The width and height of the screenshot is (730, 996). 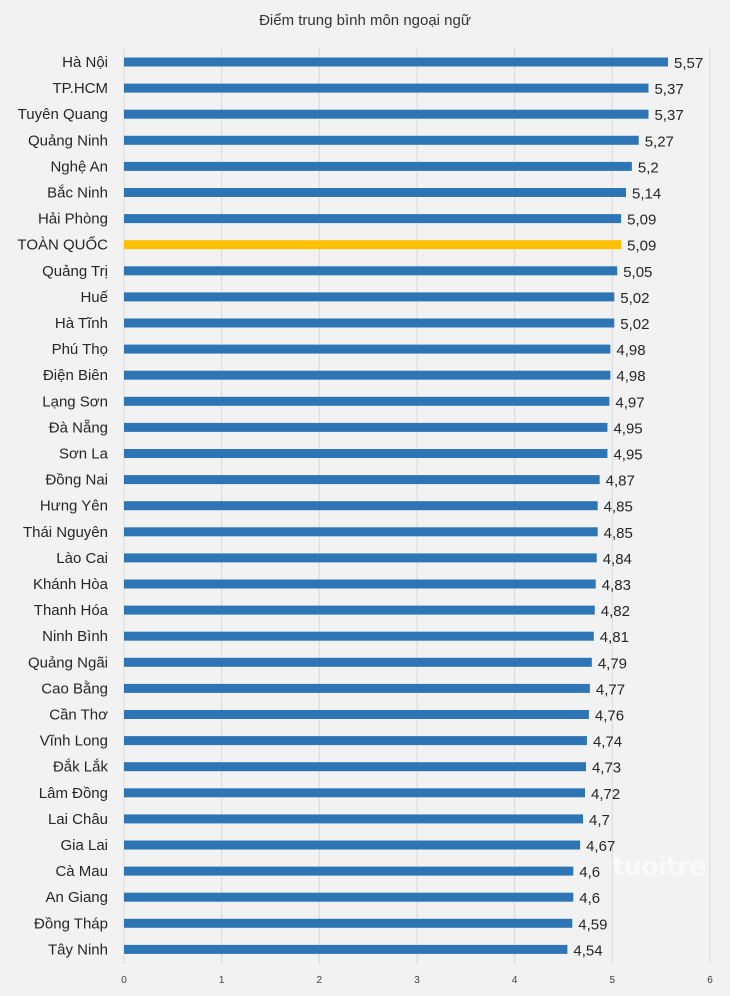 I want to click on data-label: 4,81, so click(x=614, y=637).